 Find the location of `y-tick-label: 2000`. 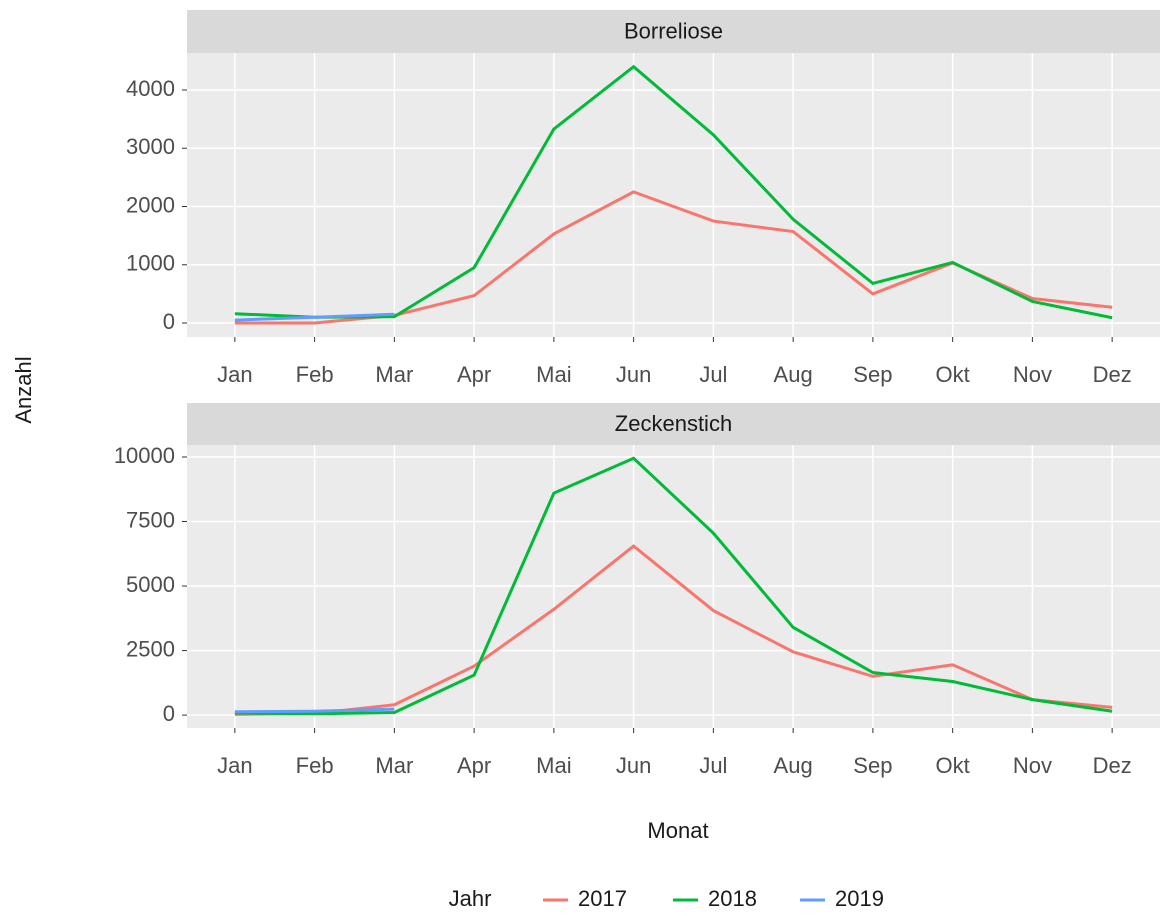

y-tick-label: 2000 is located at coordinates (150, 204).